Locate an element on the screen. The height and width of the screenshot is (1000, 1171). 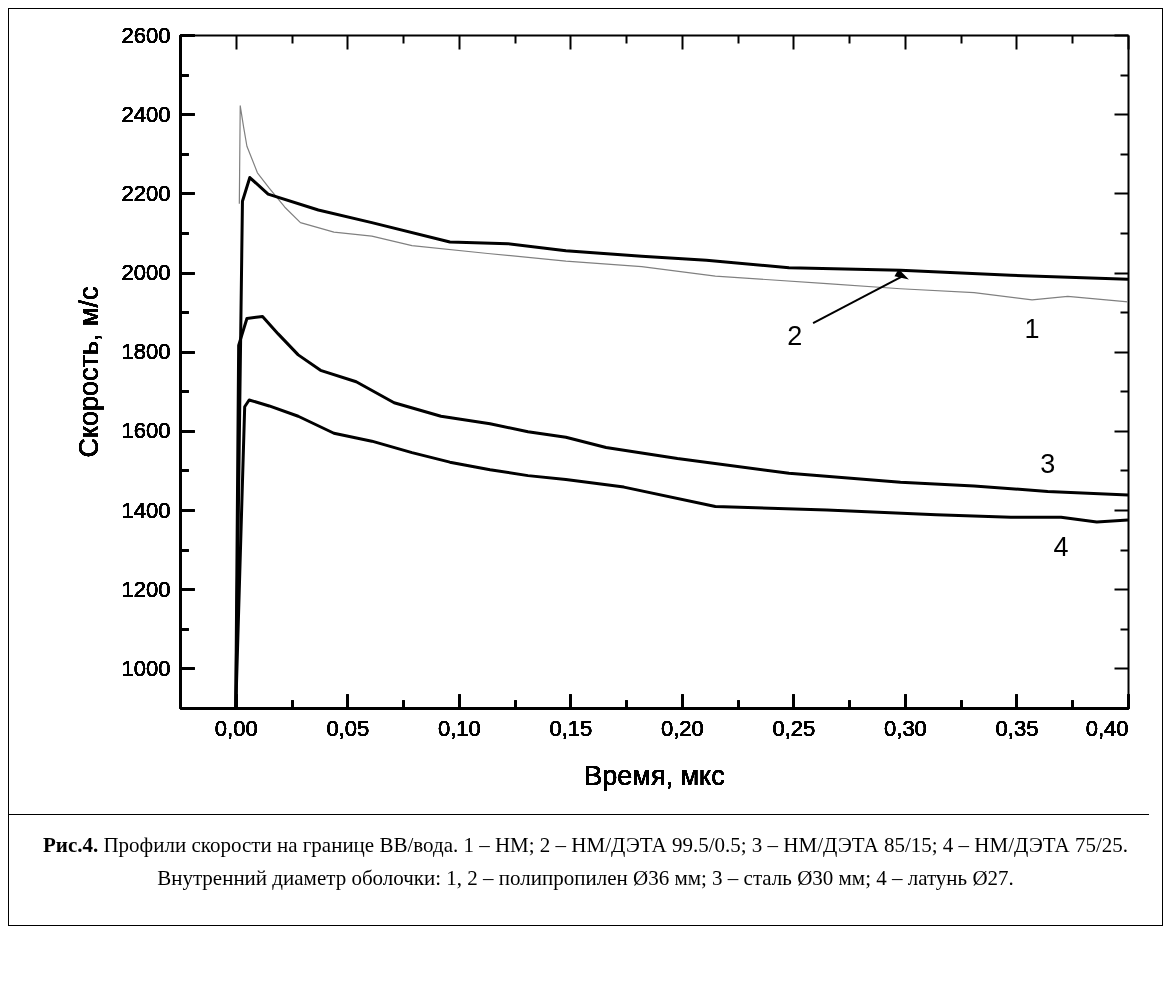
text: Рис.4. Профили скорости на границе ВВ/вода. 1 – НМ; 2 – НМ/ДЭТА 99.5/0.5; 3 – НМ/ДЭТА 85/15; 4 – НМ/ДЭТА 75/25. Внутренний диаметр оболочки: 1, 2 – полипропилен Ø36 мм; 3 – сталь Ø30 мм; 4 – латунь Ø27. is located at coordinates (585, 862).